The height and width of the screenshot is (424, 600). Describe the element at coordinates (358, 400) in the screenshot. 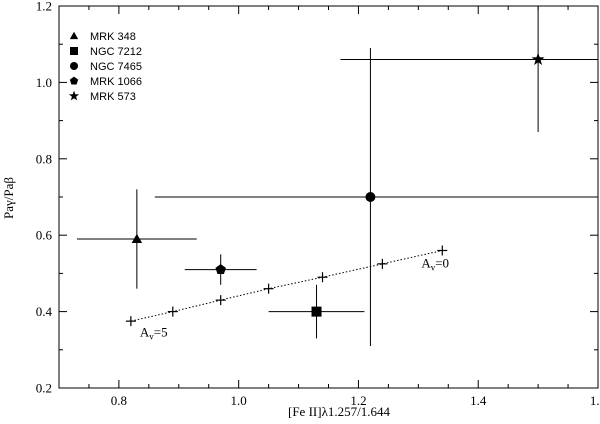

I see `x-tick-label: 1.2` at that location.